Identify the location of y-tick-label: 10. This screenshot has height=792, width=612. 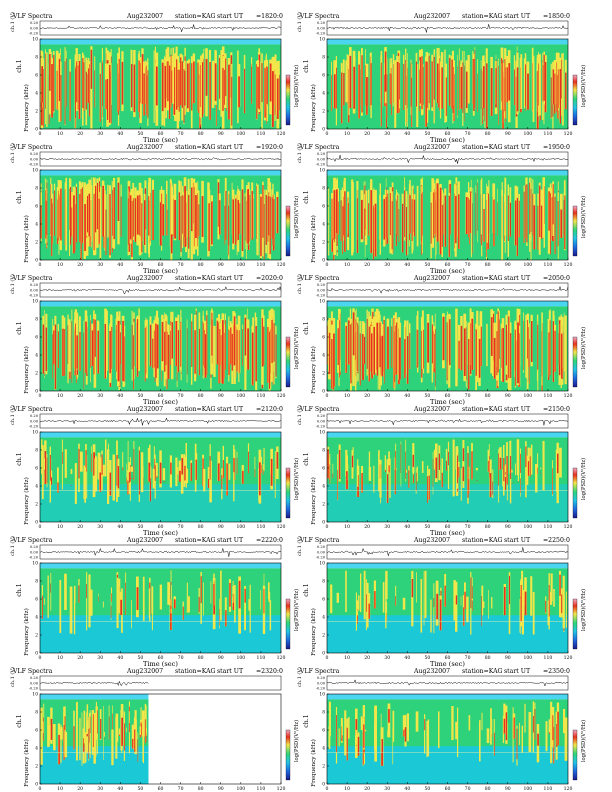
(322, 171).